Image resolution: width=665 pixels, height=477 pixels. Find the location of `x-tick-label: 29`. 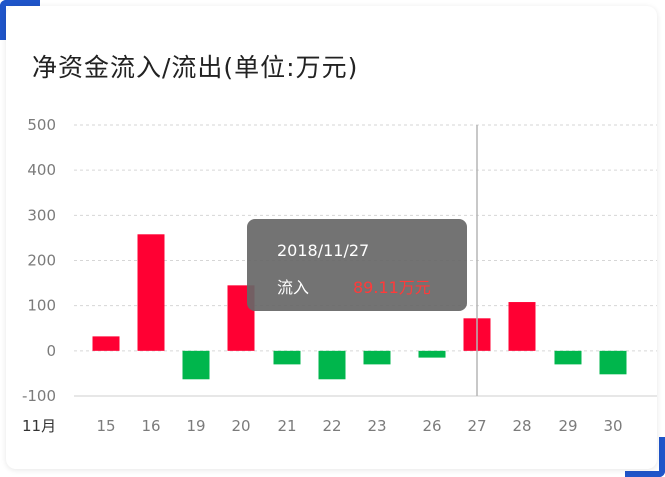

x-tick-label: 29 is located at coordinates (567, 426).